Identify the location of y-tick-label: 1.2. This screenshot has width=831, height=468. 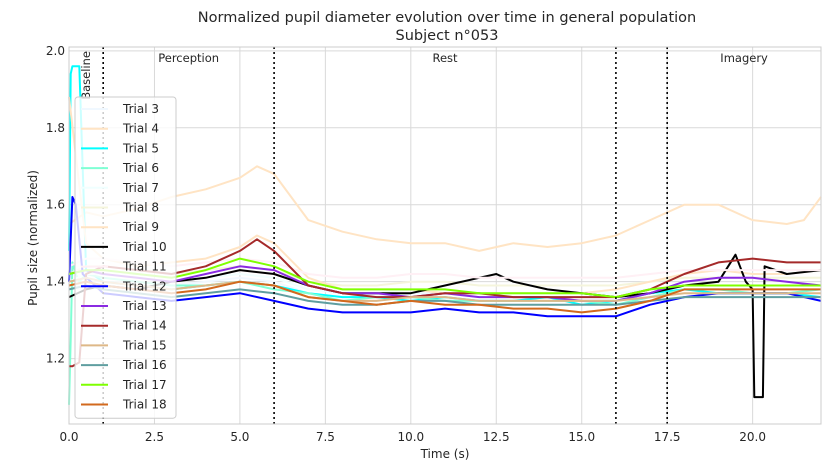
(55, 359).